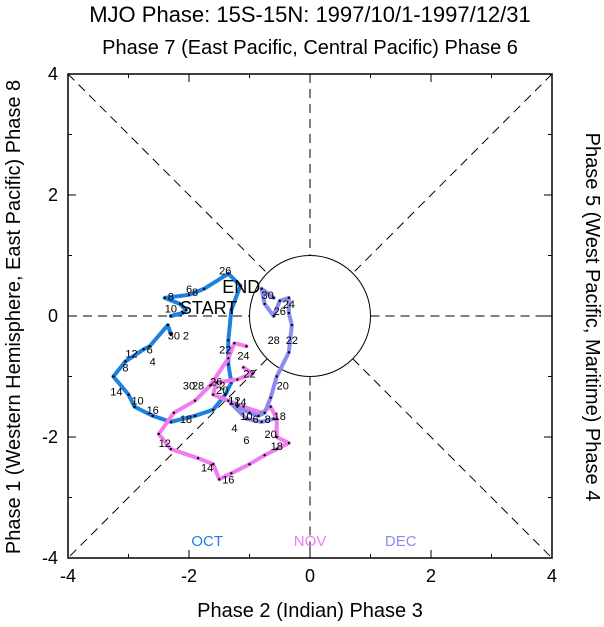  Describe the element at coordinates (207, 541) in the screenshot. I see `legend-oct: OCT` at that location.